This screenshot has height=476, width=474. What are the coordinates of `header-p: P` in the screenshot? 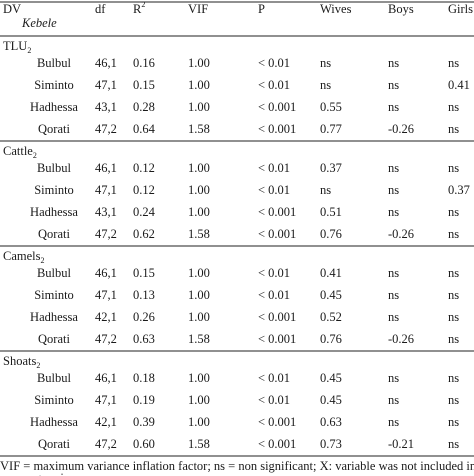 It's located at (261, 9).